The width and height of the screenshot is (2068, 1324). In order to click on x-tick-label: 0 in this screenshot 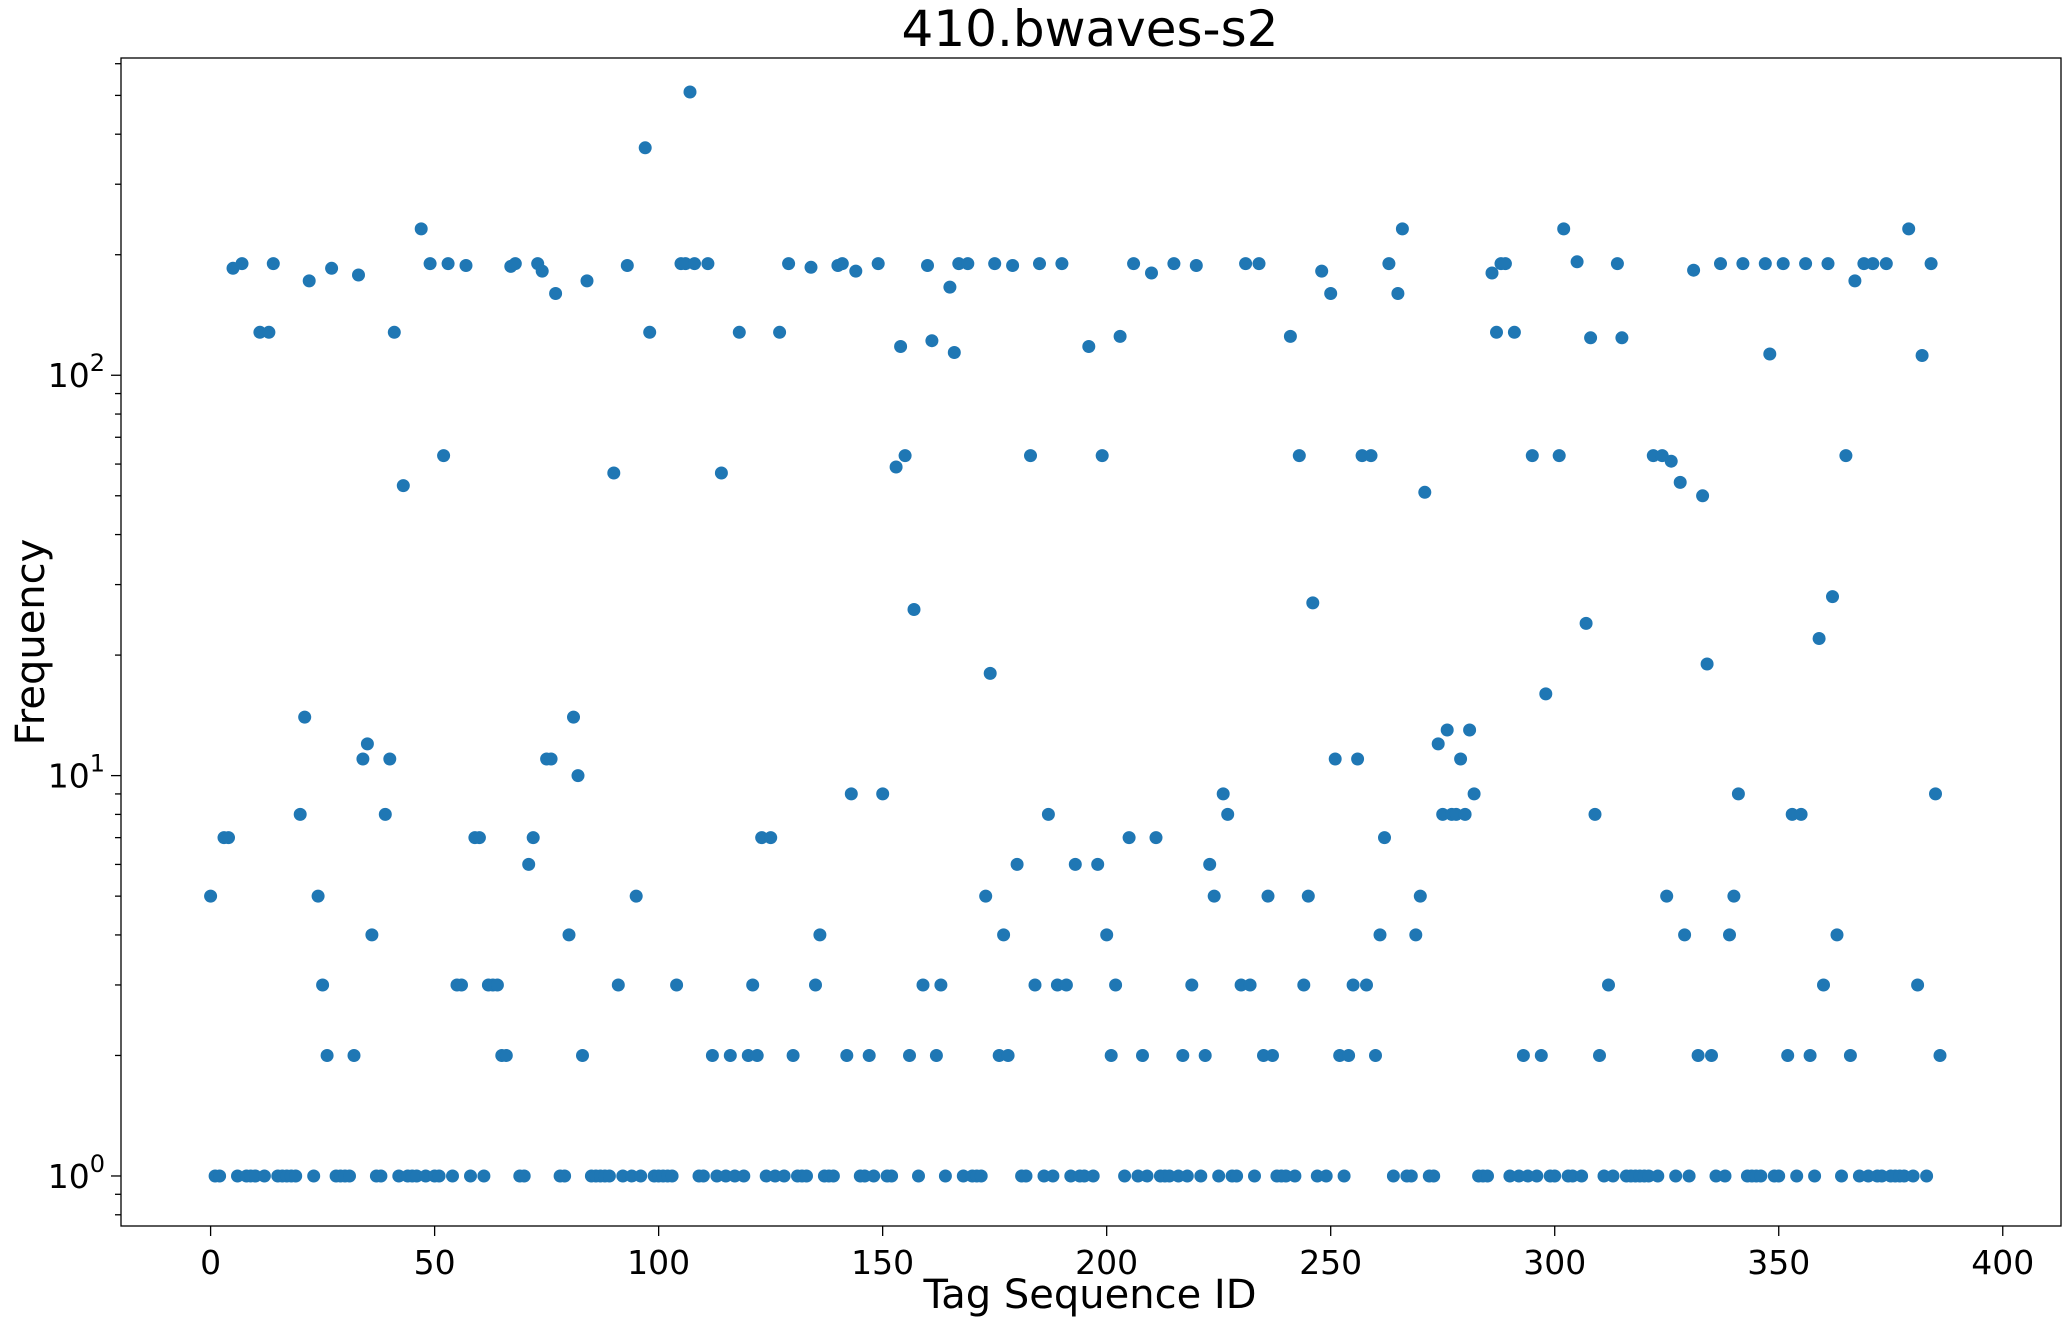, I will do `click(210, 1262)`.